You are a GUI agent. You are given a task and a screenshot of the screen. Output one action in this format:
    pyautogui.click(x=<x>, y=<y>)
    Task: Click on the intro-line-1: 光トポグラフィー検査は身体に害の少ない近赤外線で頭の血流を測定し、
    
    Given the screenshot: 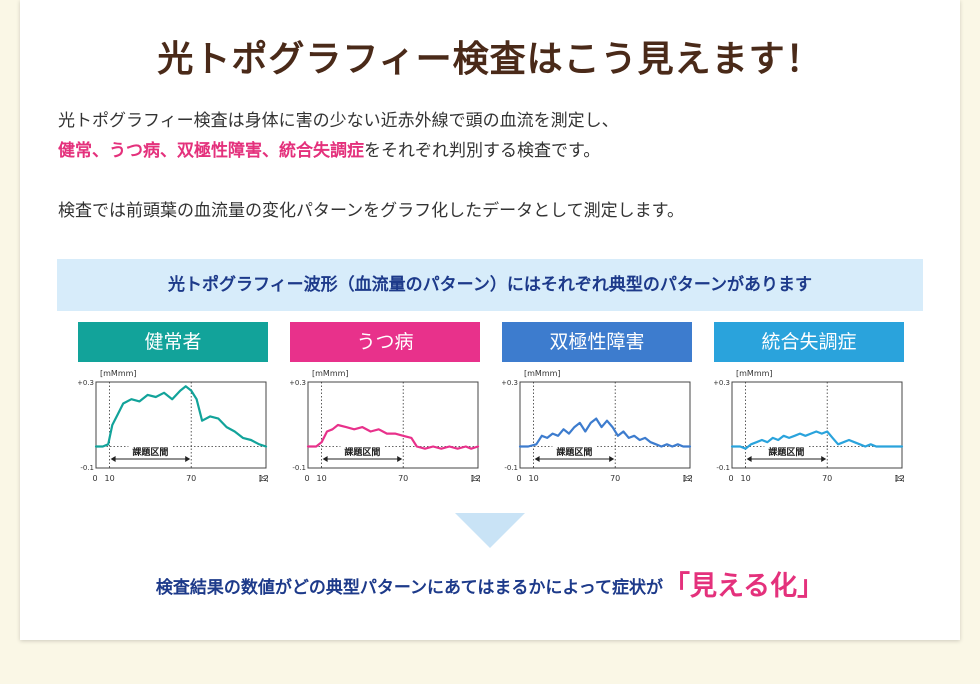 What is the action you would take?
    pyautogui.click(x=338, y=121)
    